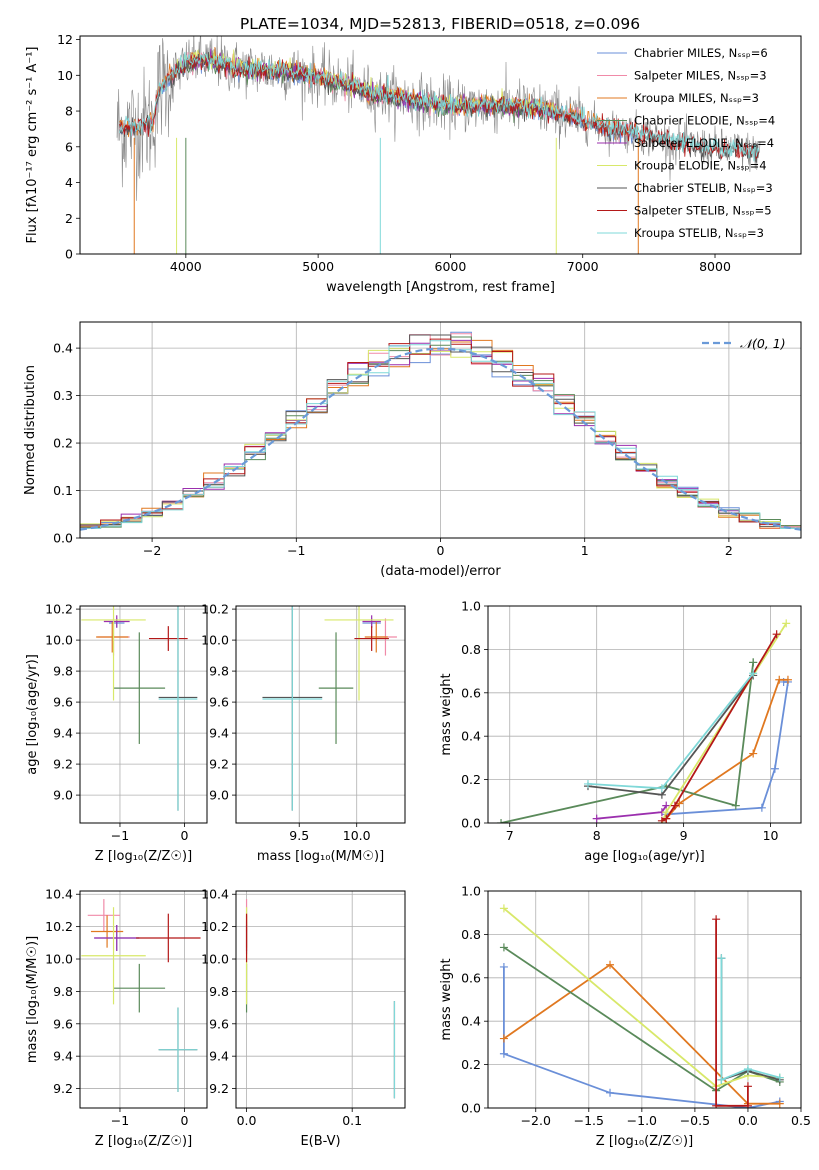 The height and width of the screenshot is (1170, 819). Describe the element at coordinates (536, 1120) in the screenshot. I see `x-tick-label: −2.0` at that location.